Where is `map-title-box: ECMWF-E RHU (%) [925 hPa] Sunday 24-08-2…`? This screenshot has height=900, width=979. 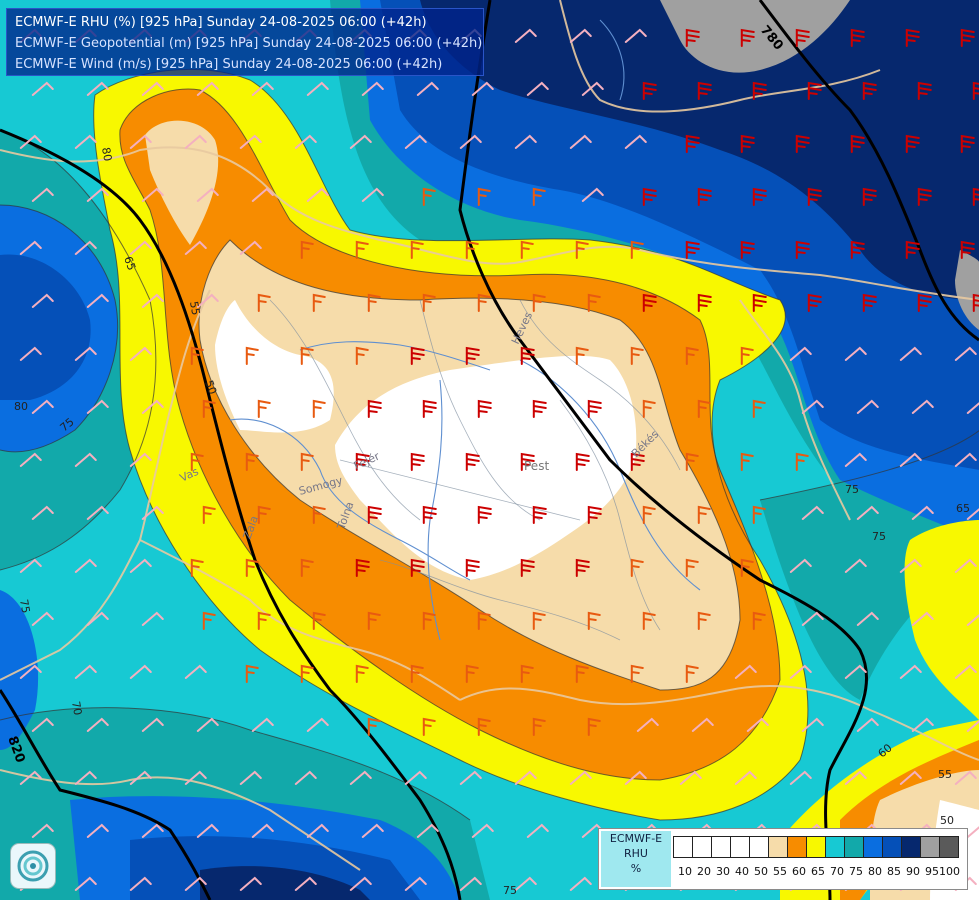 map-title-box: ECMWF-E RHU (%) [925 hPa] Sunday 24-08-2… is located at coordinates (245, 42).